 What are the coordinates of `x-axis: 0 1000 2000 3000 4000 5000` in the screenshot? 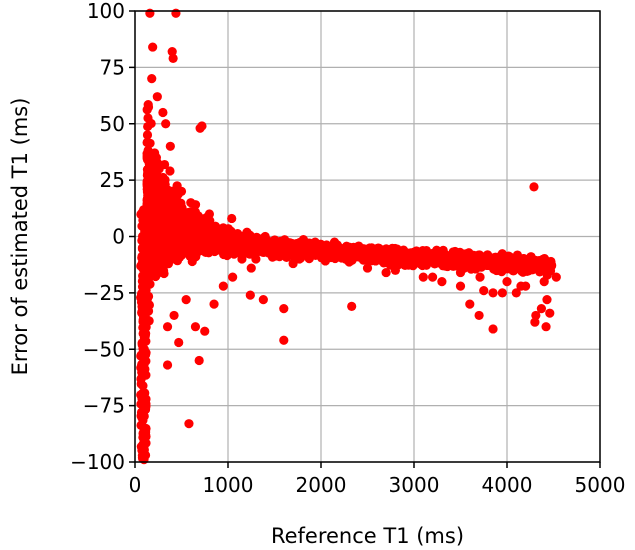 It's located at (377, 479).